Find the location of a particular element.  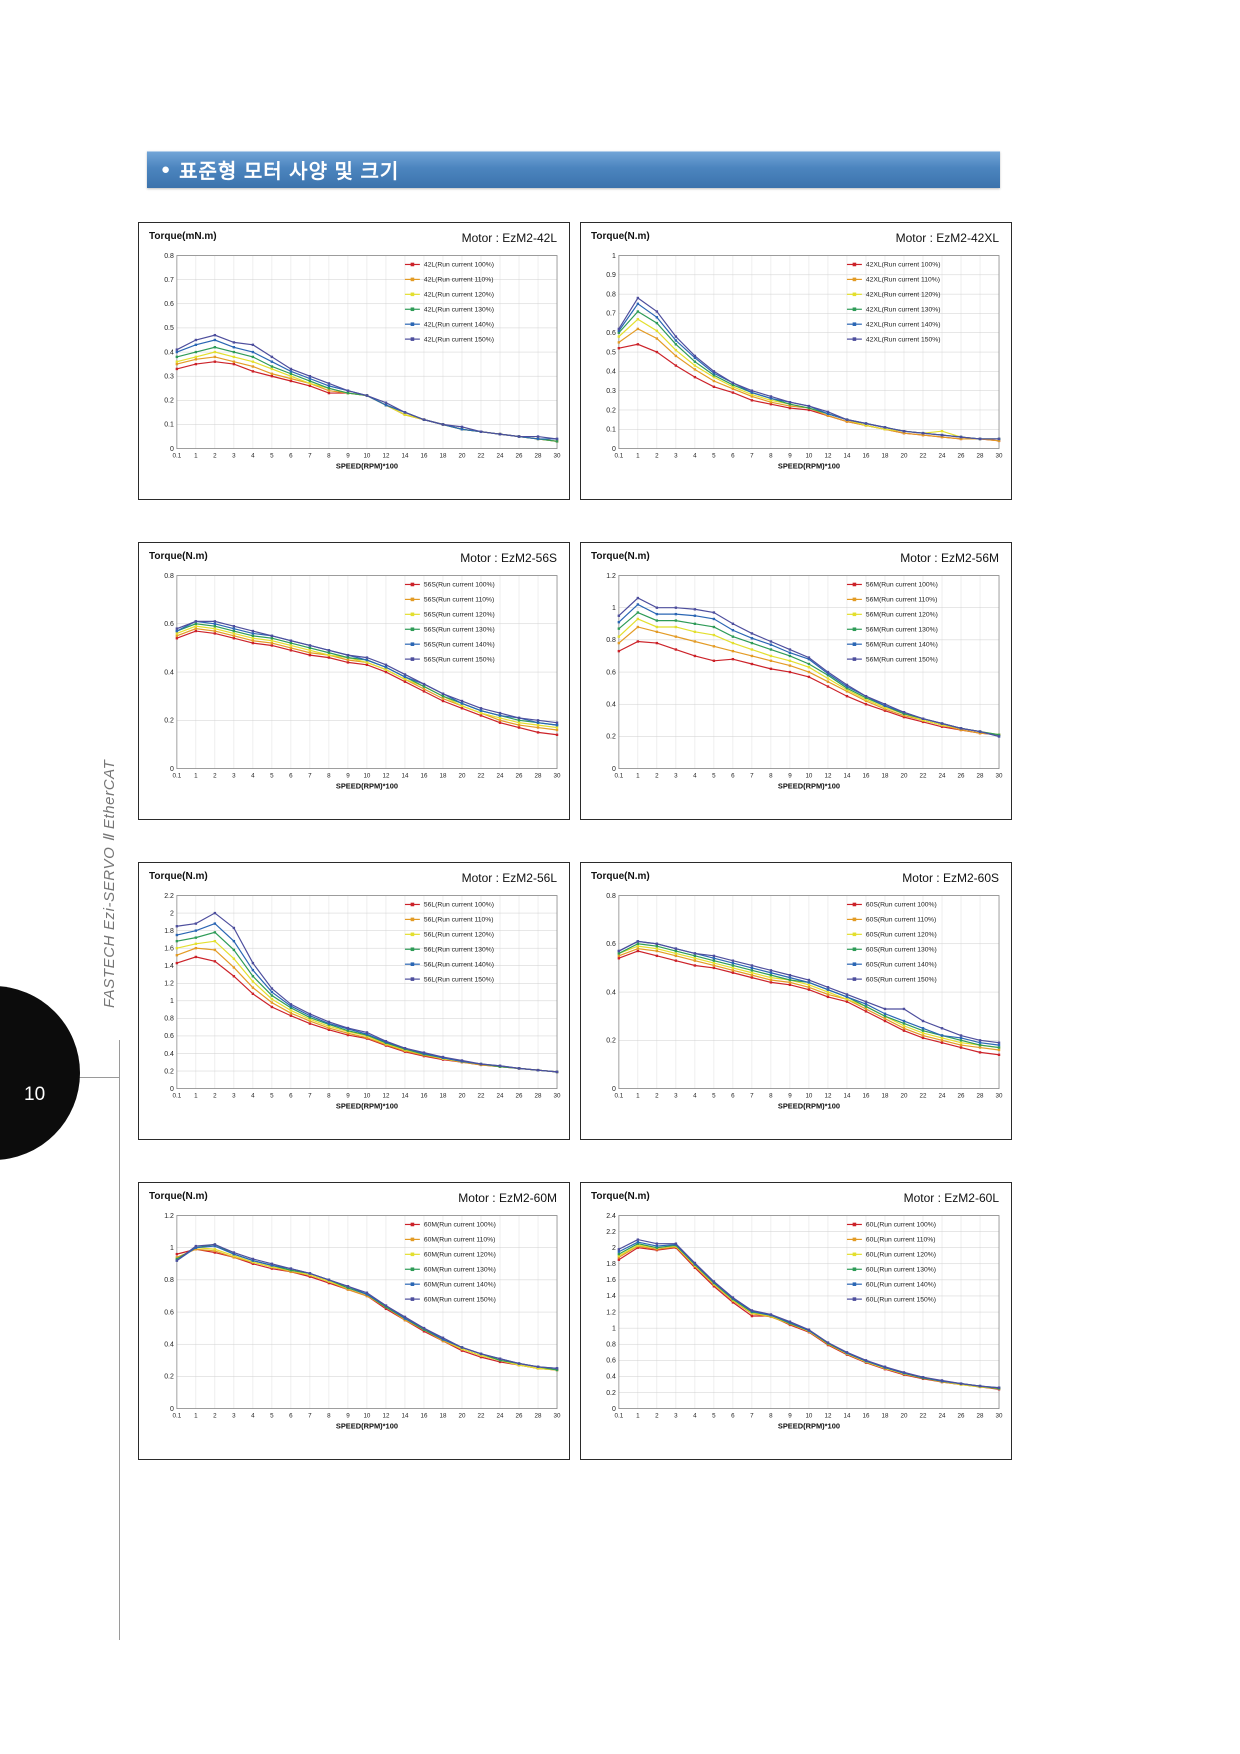

x-tick-label: 14 is located at coordinates (404, 1096).